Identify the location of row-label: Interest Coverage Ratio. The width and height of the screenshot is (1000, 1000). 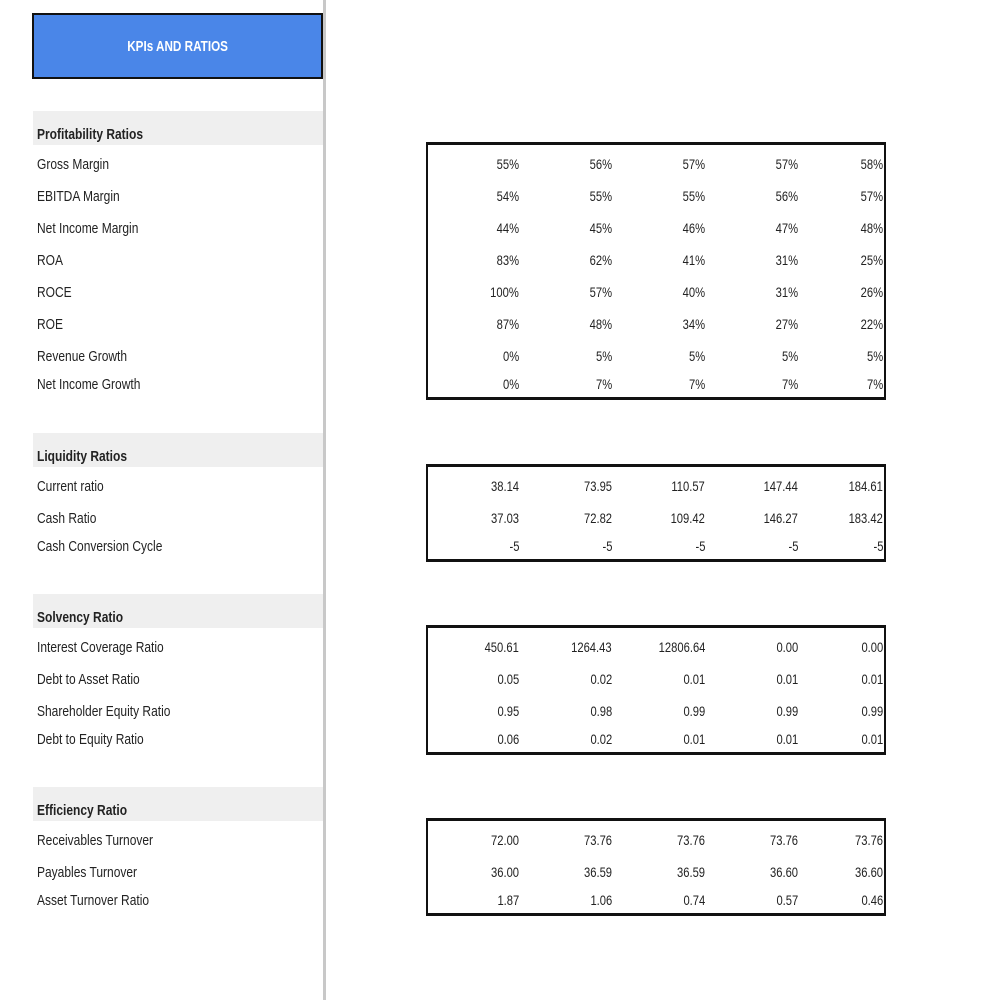
(100, 647).